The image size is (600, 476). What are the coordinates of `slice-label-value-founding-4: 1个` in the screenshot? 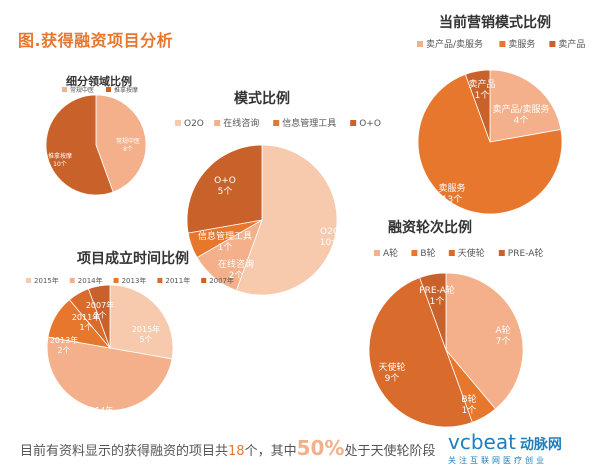 It's located at (99, 315).